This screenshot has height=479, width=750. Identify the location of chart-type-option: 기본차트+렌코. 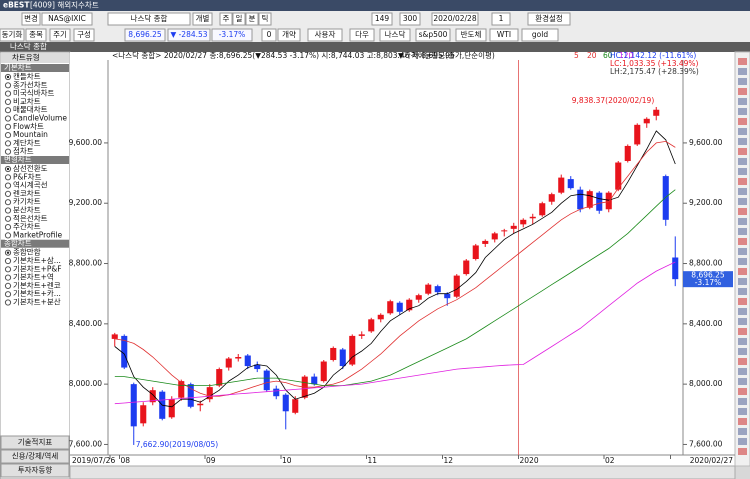
(37, 285).